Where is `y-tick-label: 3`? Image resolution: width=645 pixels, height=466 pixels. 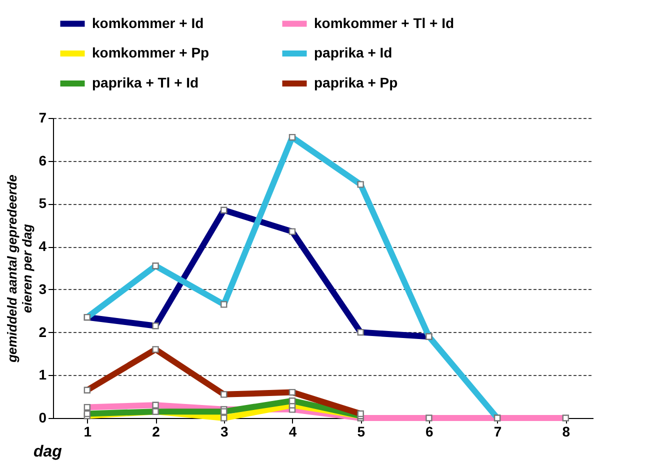 y-tick-label: 3 is located at coordinates (42, 288).